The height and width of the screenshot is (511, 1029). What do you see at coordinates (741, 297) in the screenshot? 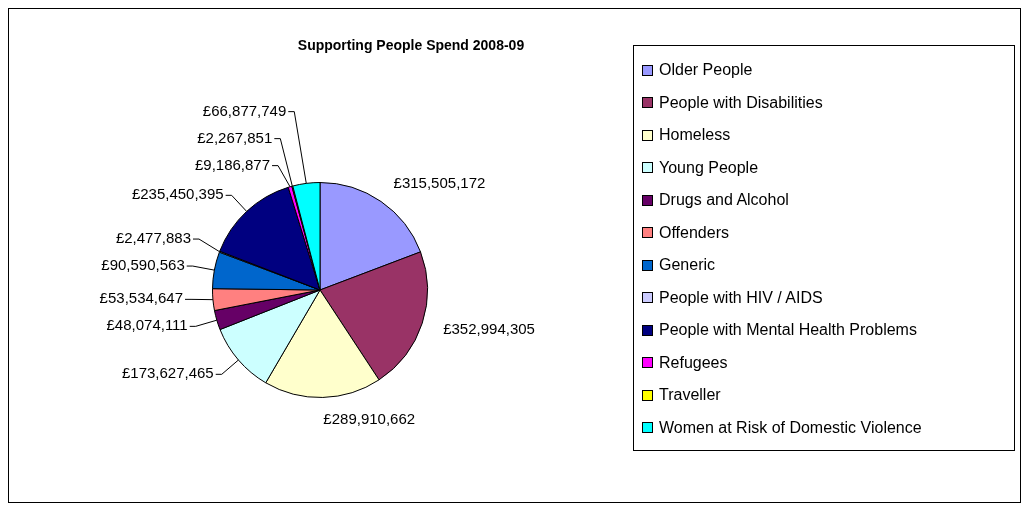
I see `legend-label: People with HIV / AIDS` at bounding box center [741, 297].